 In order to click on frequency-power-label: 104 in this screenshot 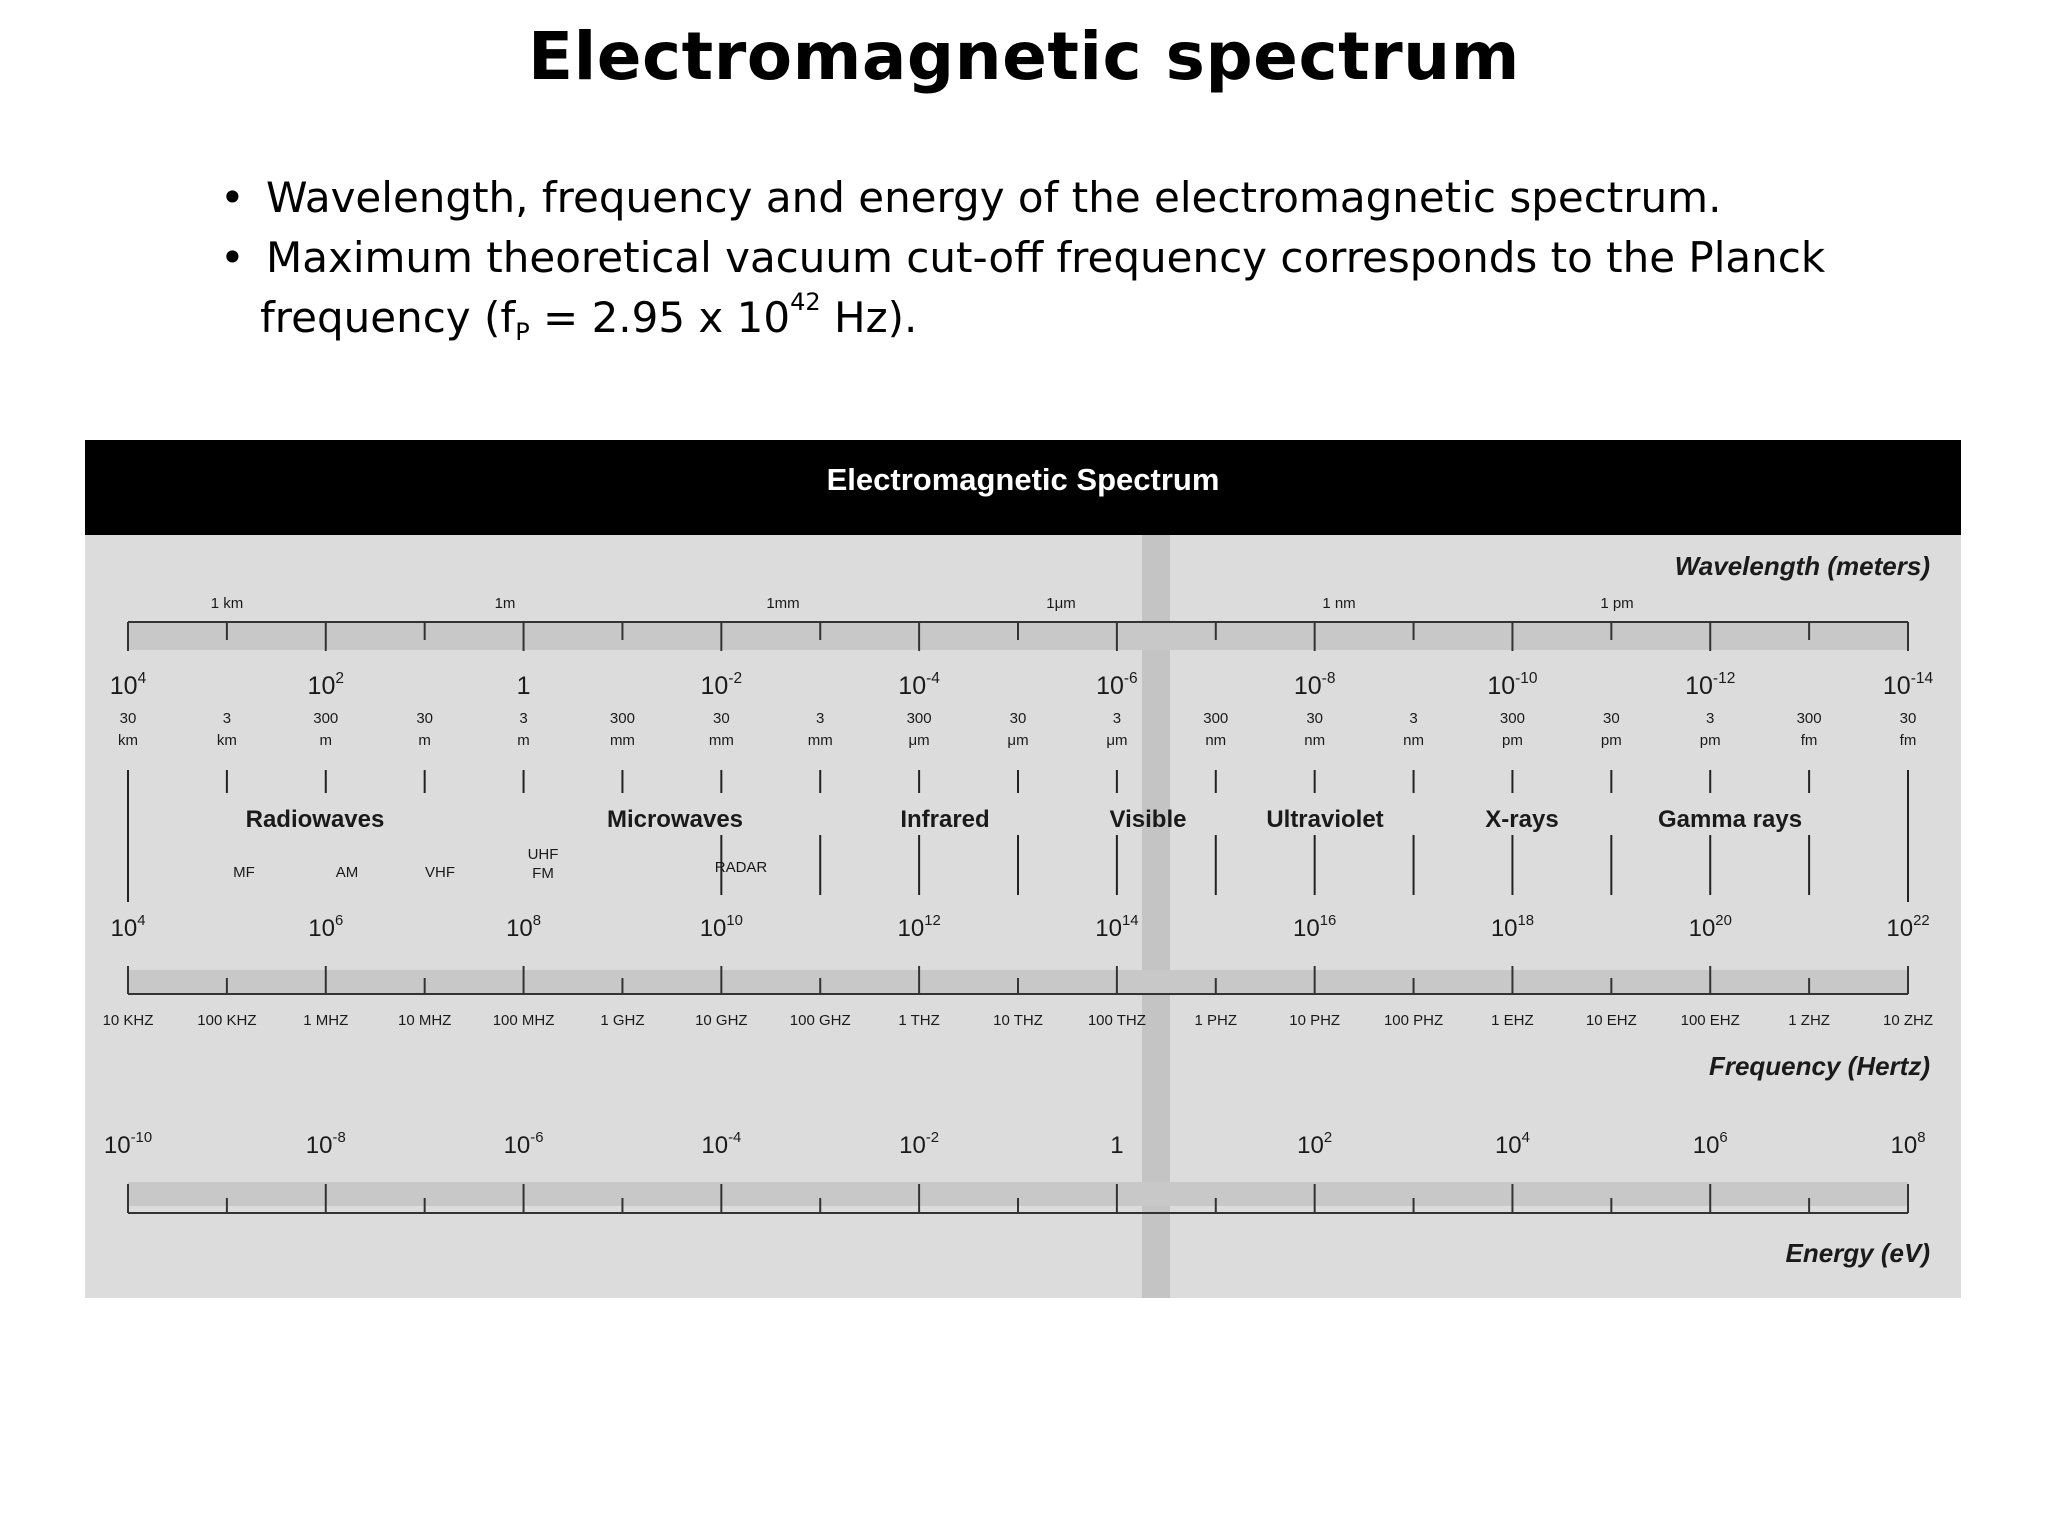, I will do `click(128, 927)`.